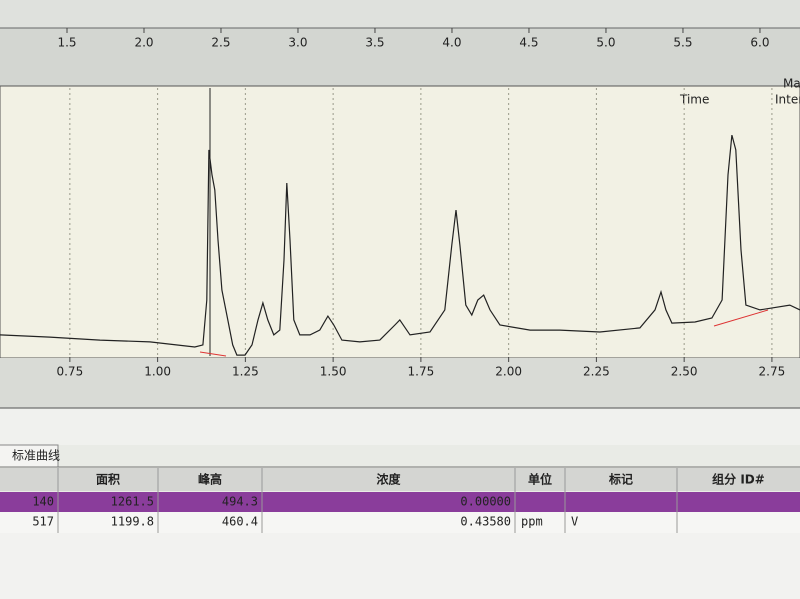 The image size is (800, 599). What do you see at coordinates (333, 372) in the screenshot?
I see `x-tick-label: 1.50` at bounding box center [333, 372].